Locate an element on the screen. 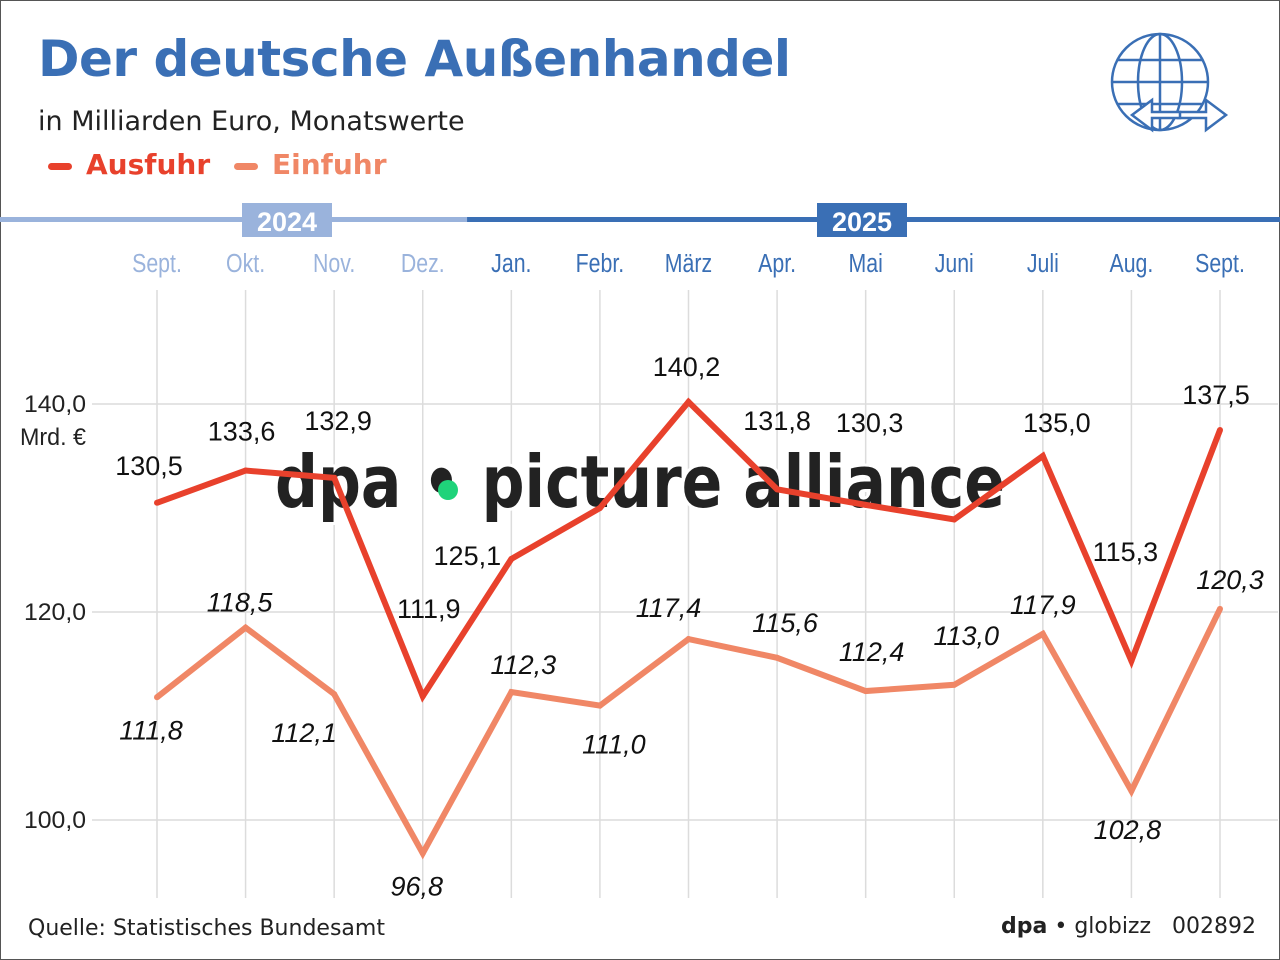  brand-name: globizz is located at coordinates (1113, 926).